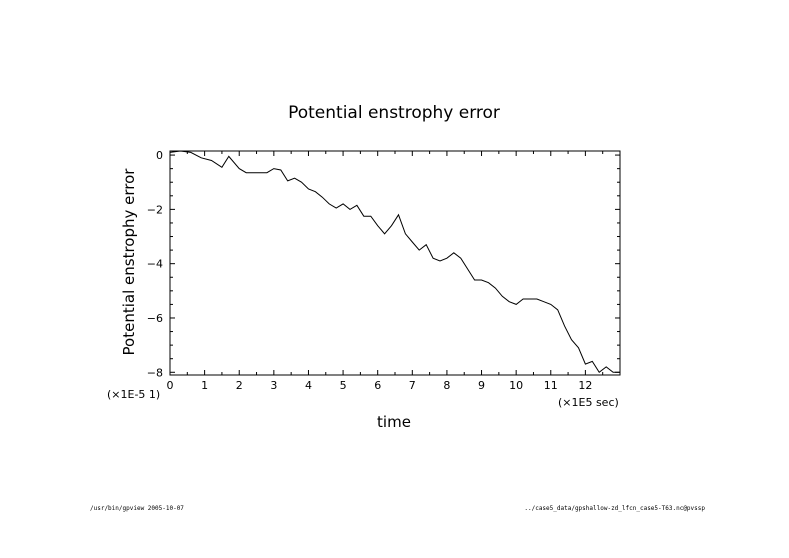  I want to click on y-tick-label: −2, so click(155, 209).